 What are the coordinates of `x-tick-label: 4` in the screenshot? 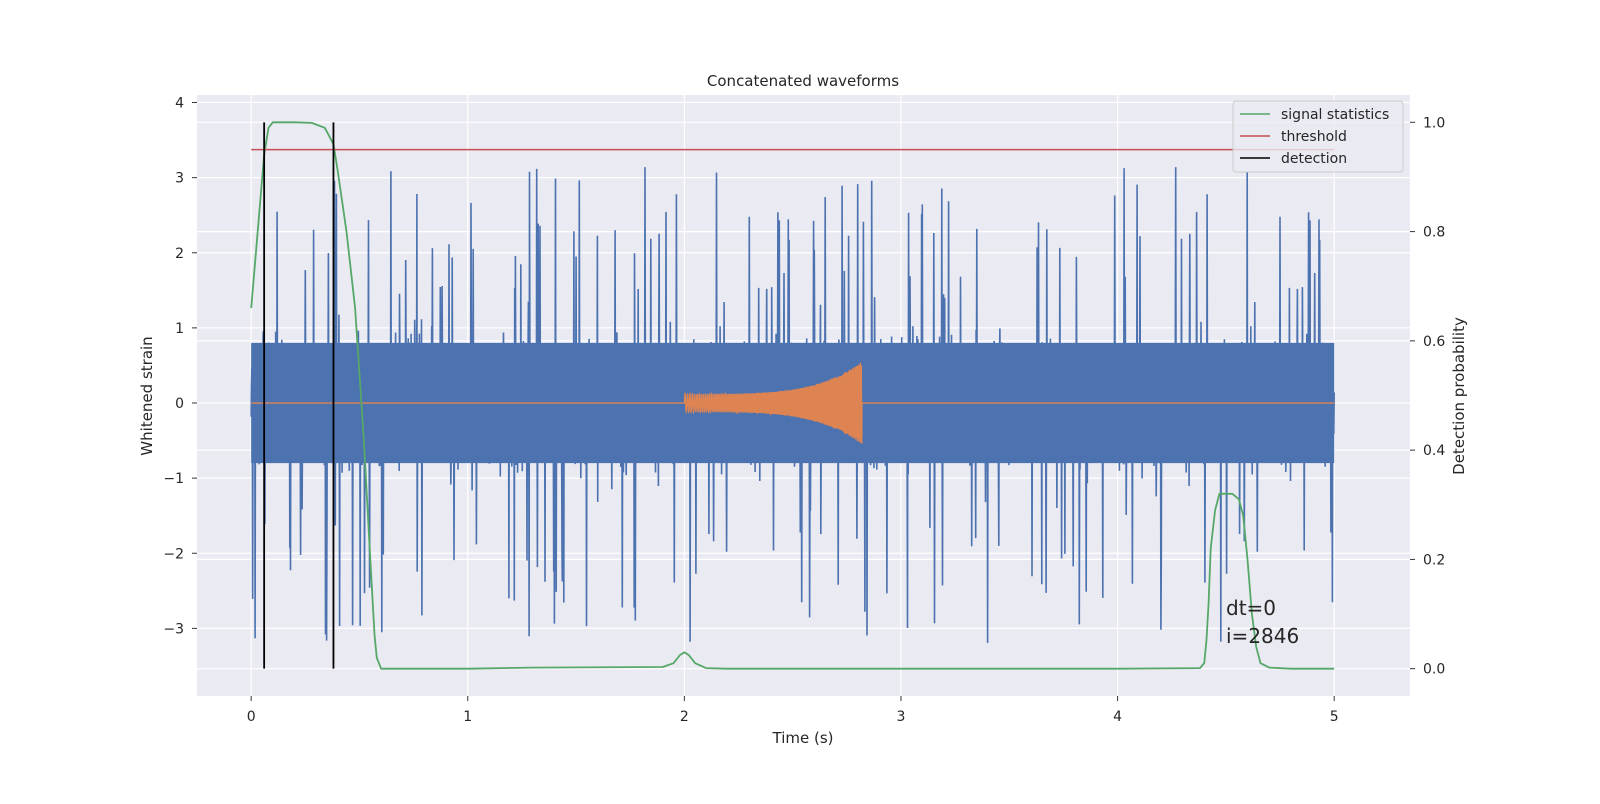 It's located at (1117, 717).